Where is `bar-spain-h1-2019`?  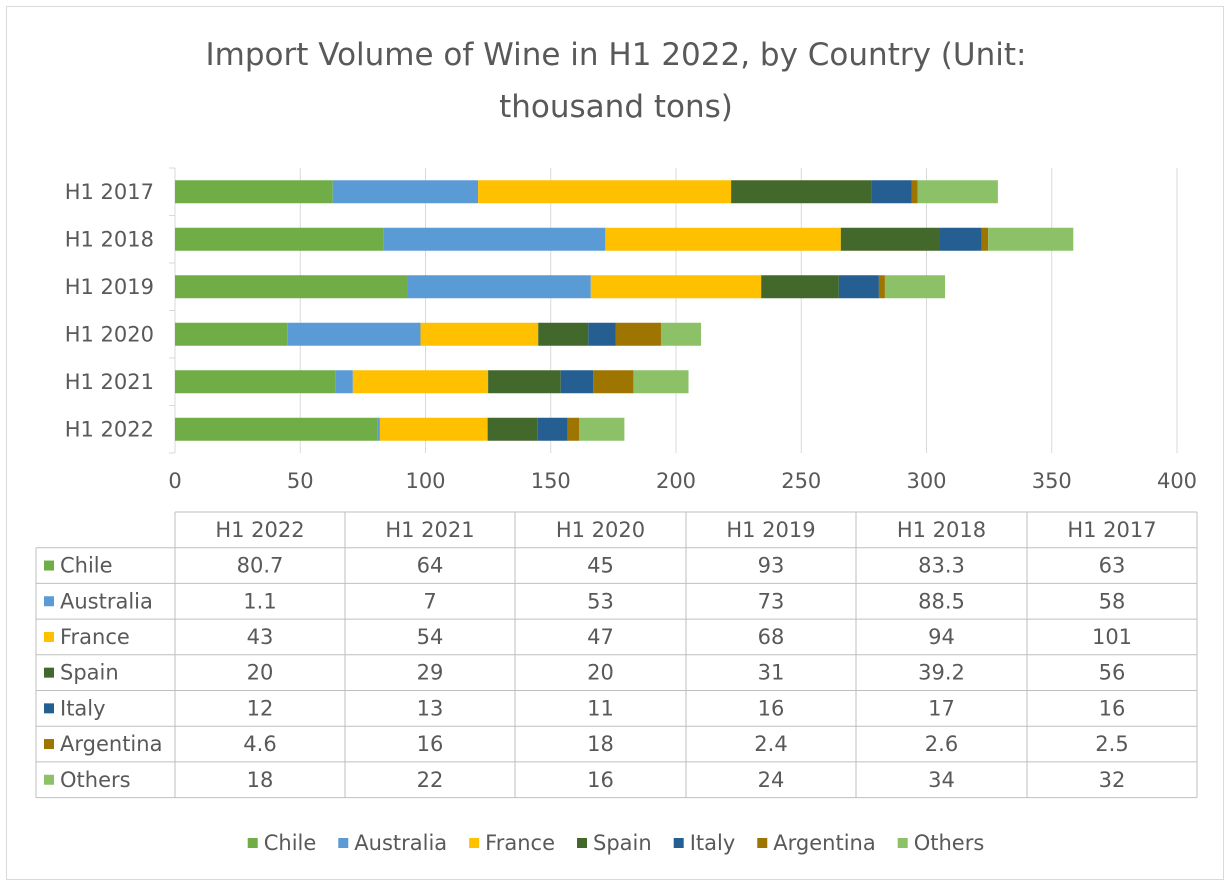
bar-spain-h1-2019 is located at coordinates (800, 287).